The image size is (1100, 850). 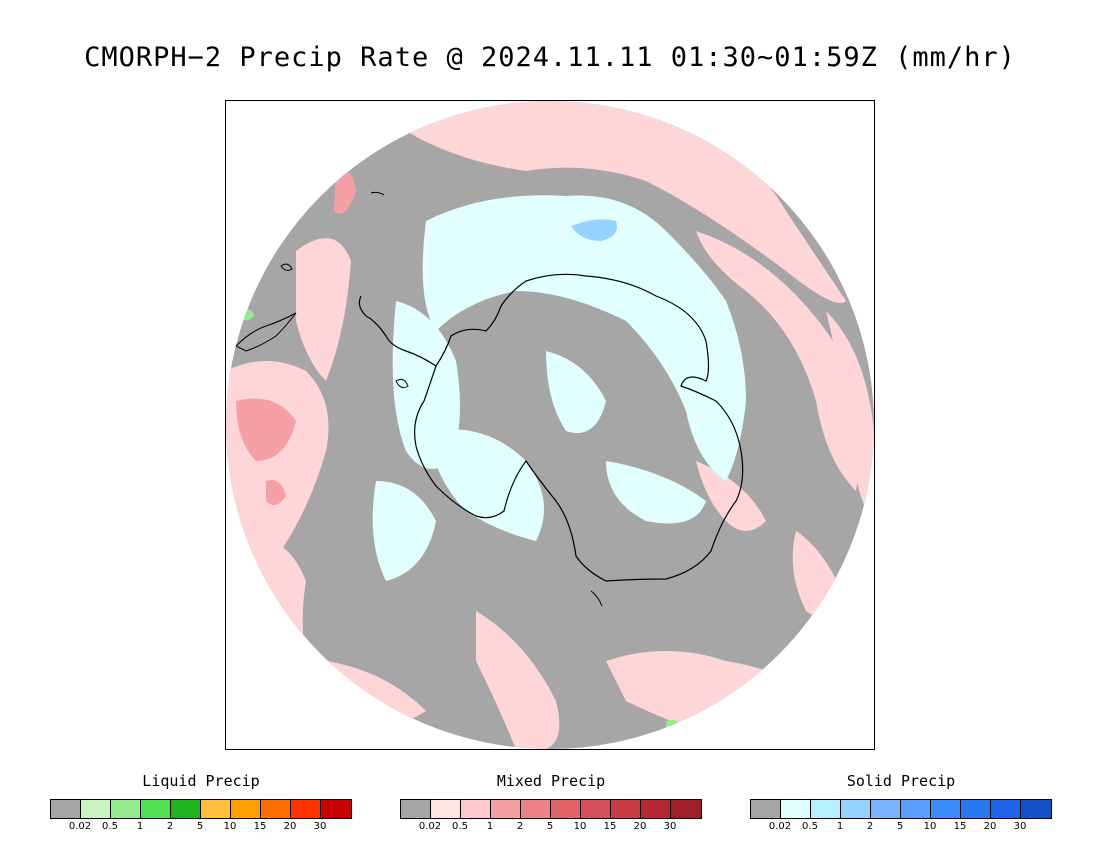 I want to click on islands, so click(x=441, y=399).